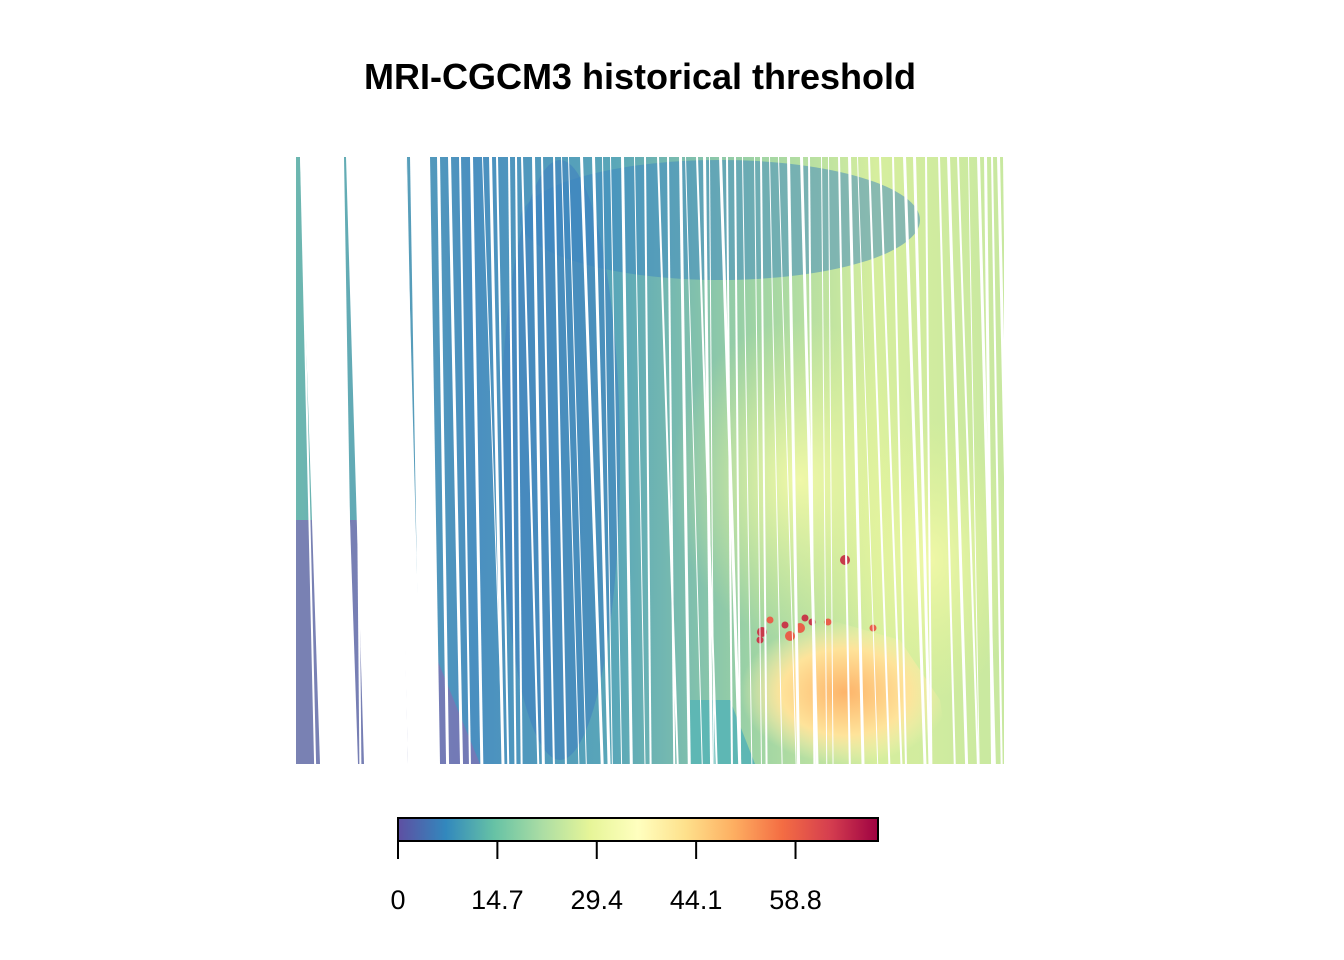 The height and width of the screenshot is (960, 1344). What do you see at coordinates (638, 829) in the screenshot?
I see `colorbar-rect` at bounding box center [638, 829].